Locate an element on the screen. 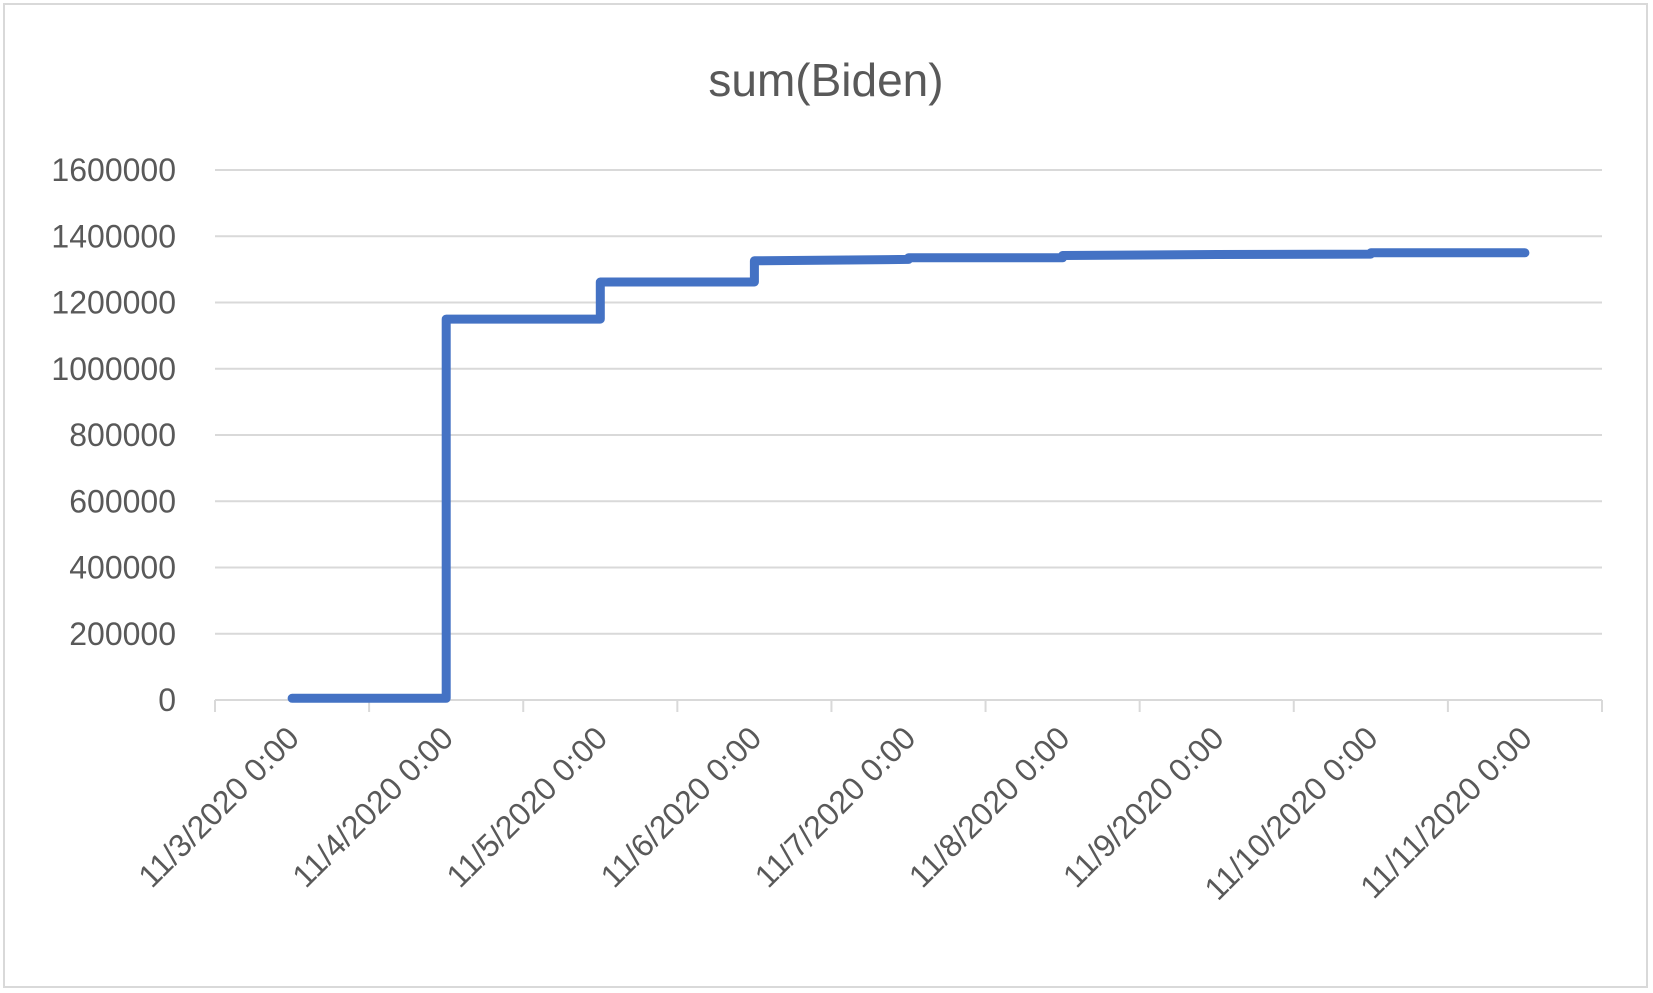 Image resolution: width=1653 pixels, height=993 pixels. y-tick-label: 1600000 is located at coordinates (113, 170).